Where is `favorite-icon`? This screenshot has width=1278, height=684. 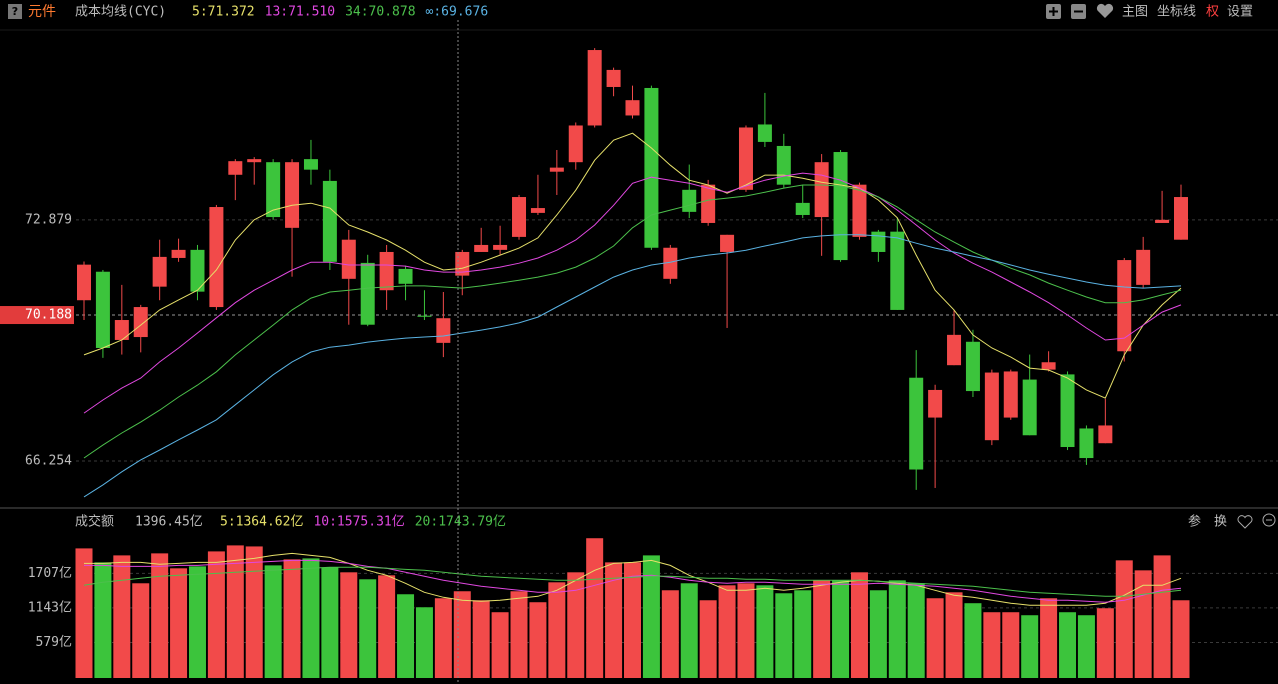
favorite-icon is located at coordinates (1105, 11).